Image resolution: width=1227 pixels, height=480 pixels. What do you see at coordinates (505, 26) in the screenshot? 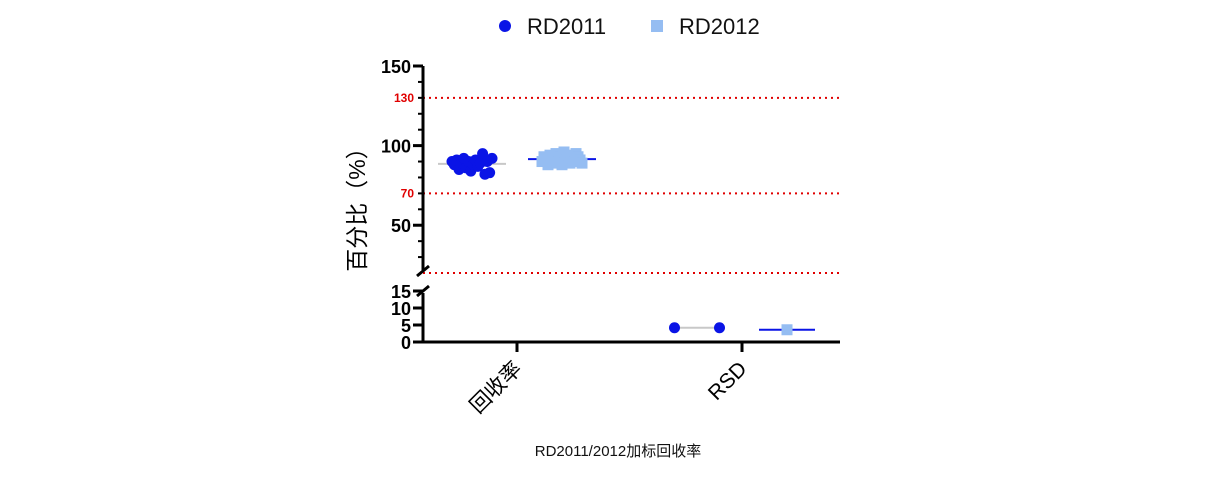
I see `legend-marker-RD2011` at bounding box center [505, 26].